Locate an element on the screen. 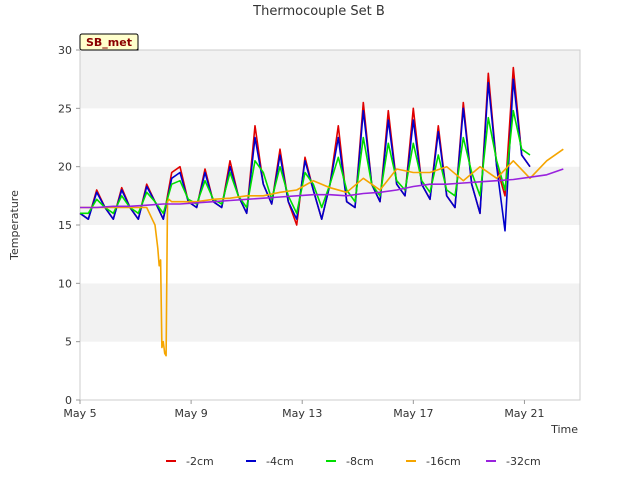  x-tick-label-2: May 13 is located at coordinates (302, 413).